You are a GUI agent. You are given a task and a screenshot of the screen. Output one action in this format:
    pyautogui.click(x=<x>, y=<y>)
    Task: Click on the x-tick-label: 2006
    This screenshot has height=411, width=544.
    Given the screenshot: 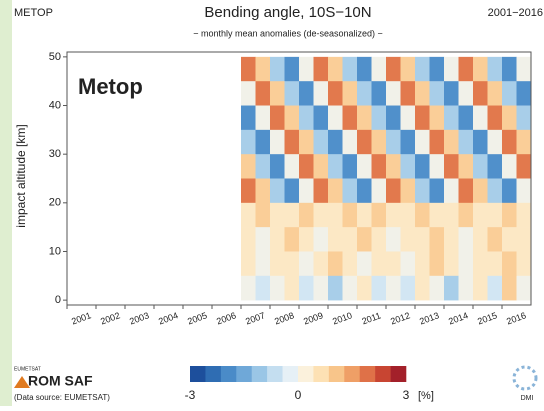 What is the action you would take?
    pyautogui.click(x=226, y=318)
    